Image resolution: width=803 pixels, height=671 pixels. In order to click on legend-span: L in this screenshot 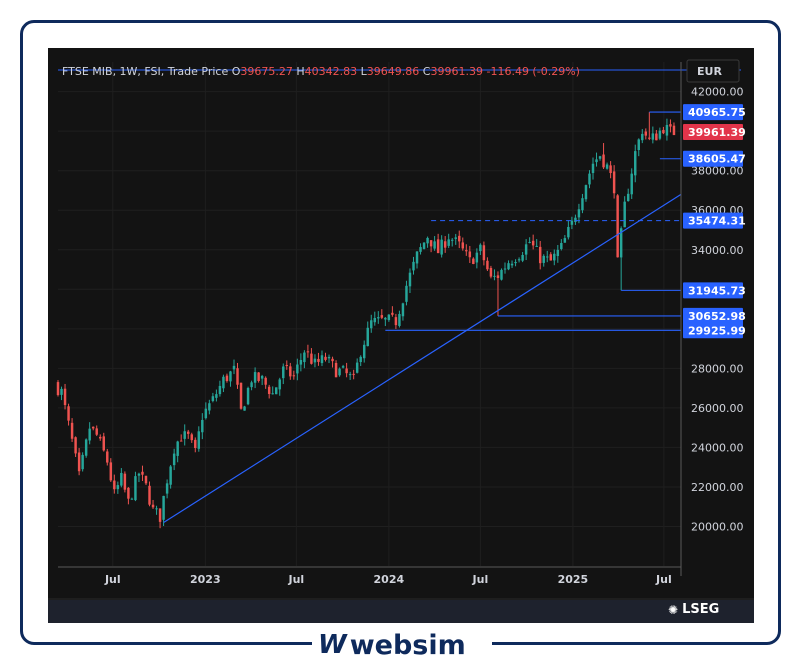, I will do `click(362, 71)`.